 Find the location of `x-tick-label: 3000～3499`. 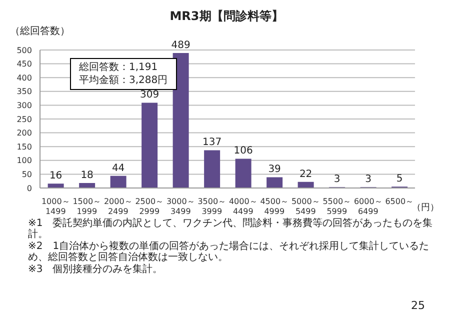

x-tick-label: 3000～3499 is located at coordinates (180, 206).